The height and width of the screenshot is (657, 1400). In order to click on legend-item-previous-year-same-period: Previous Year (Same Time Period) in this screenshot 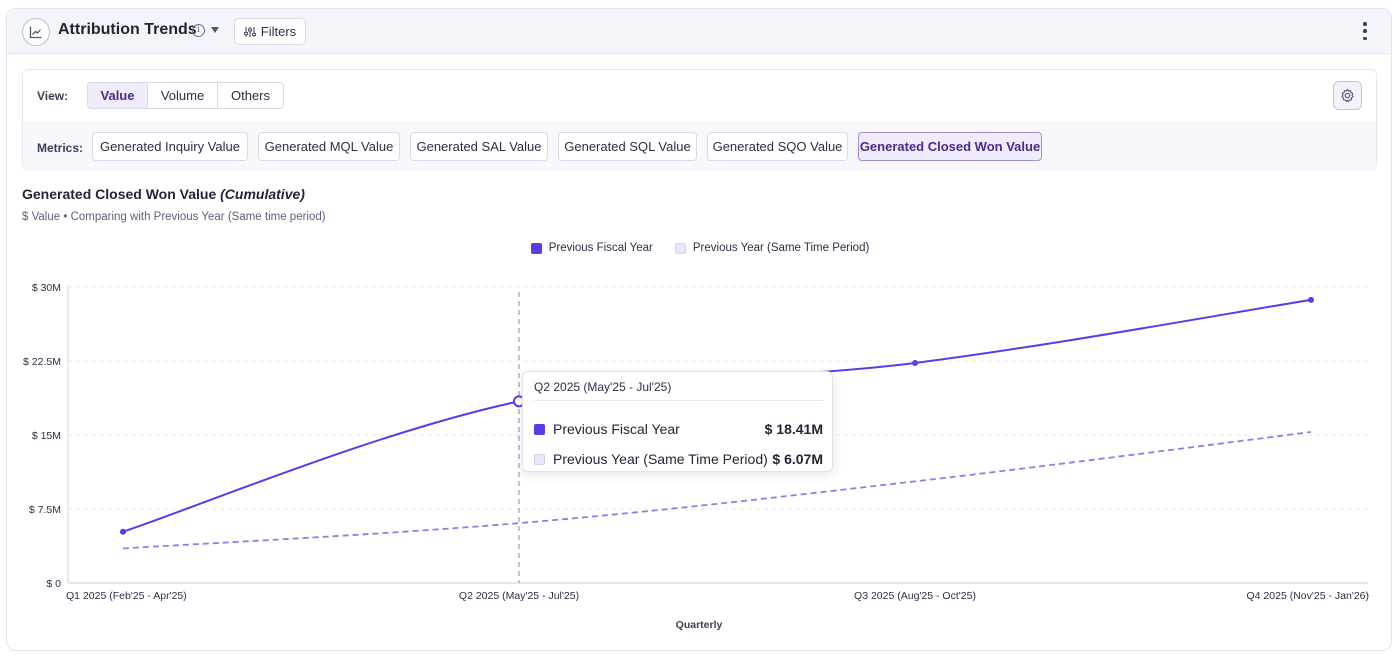, I will do `click(772, 248)`.